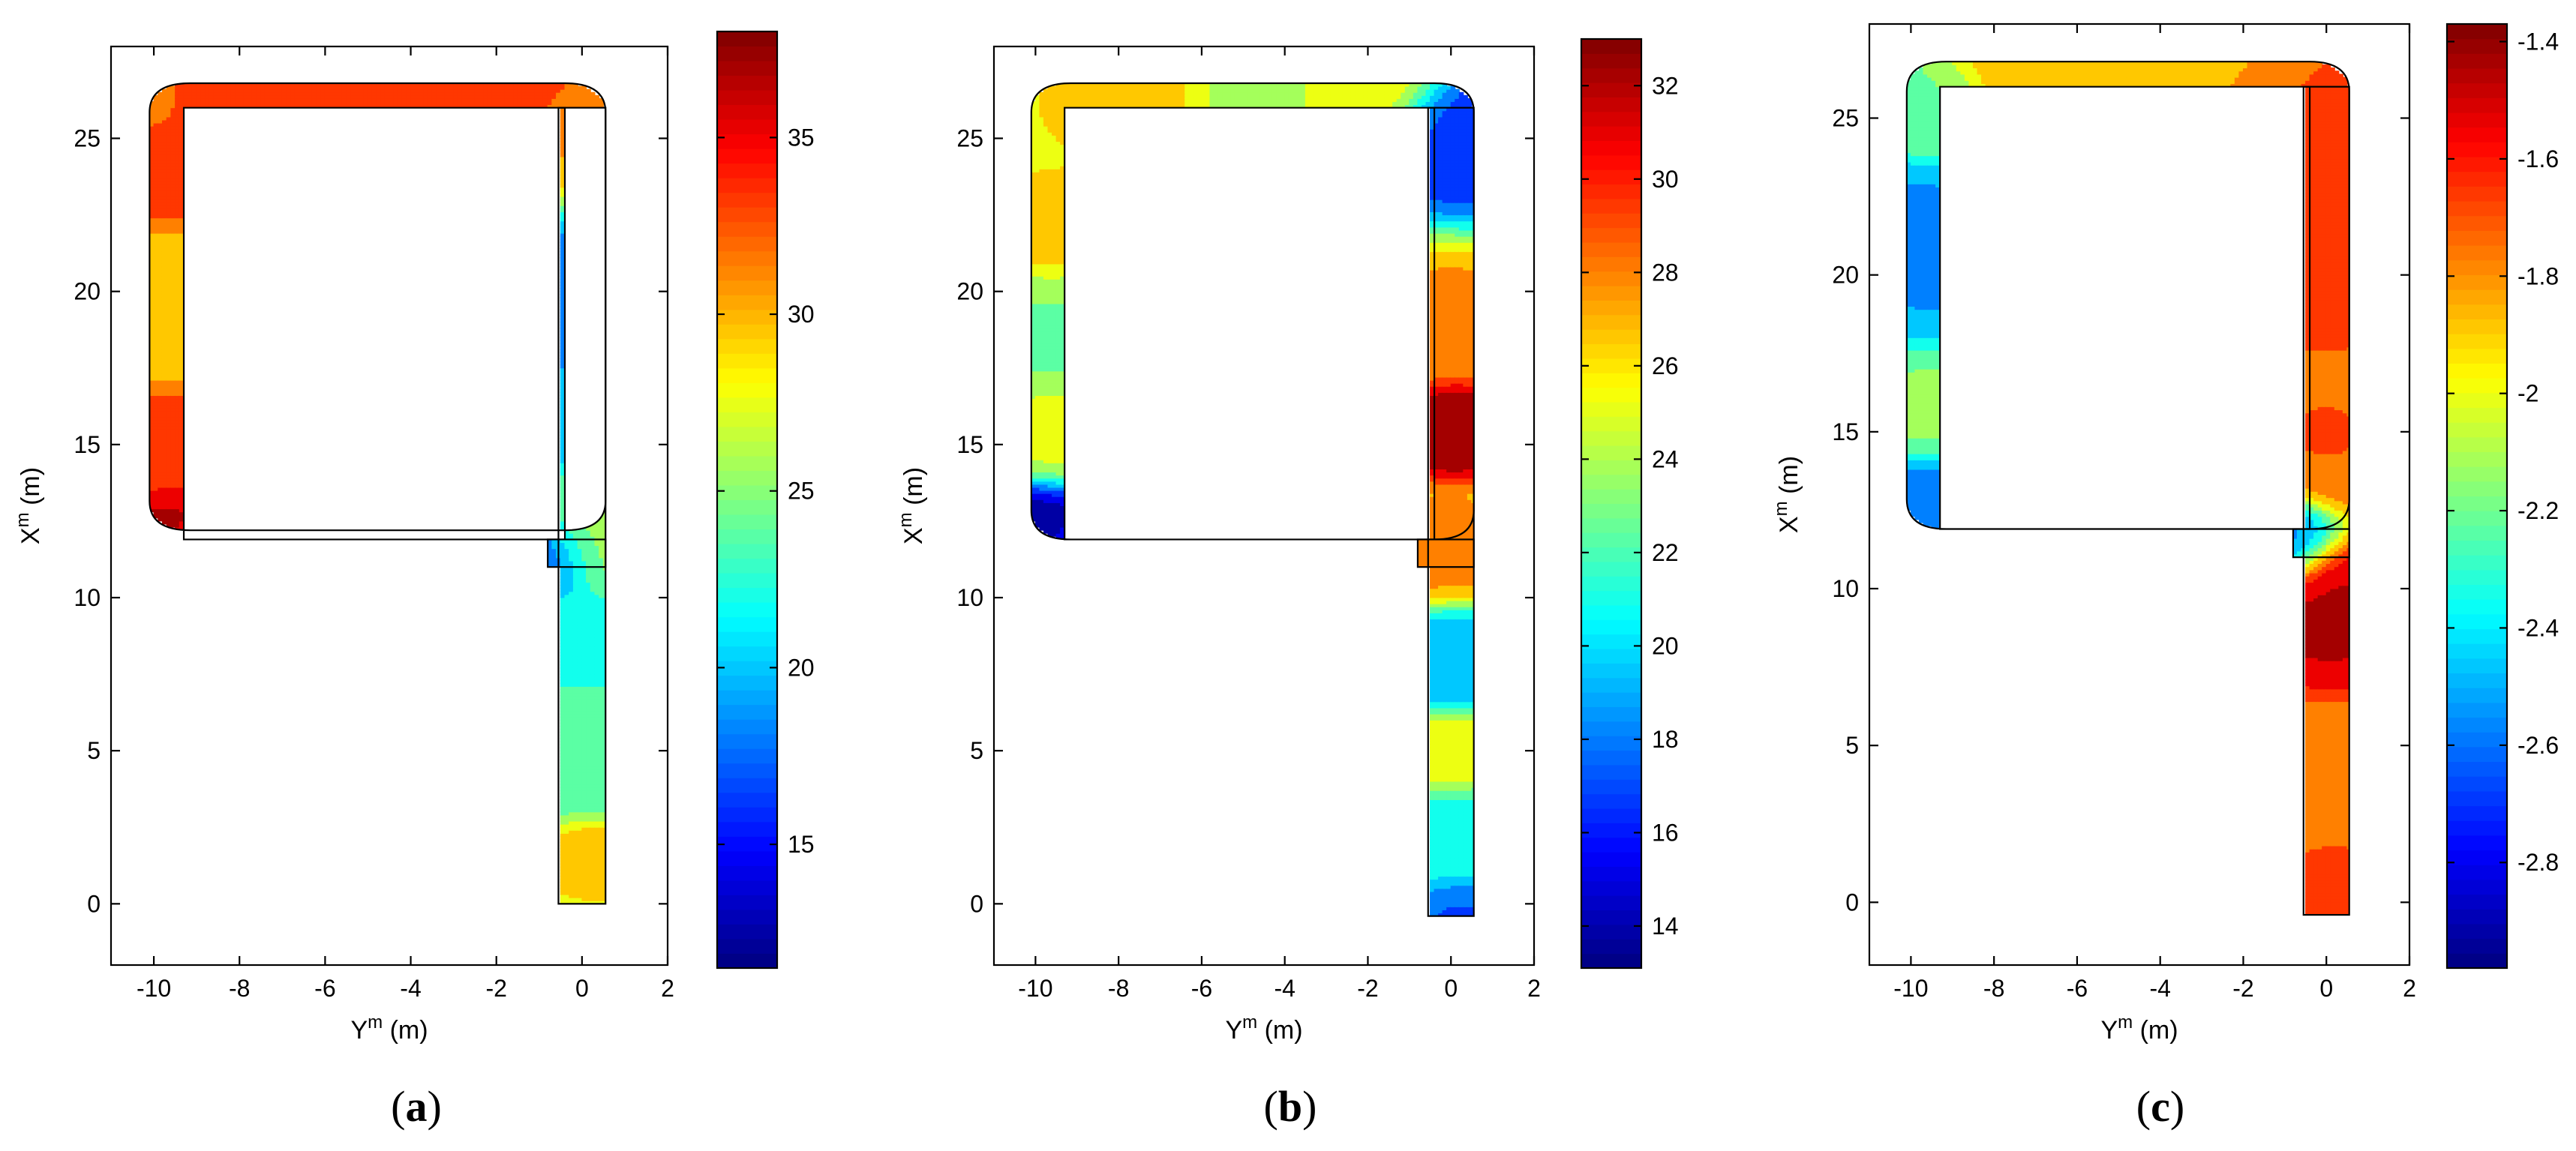 The image size is (2576, 1151). I want to click on colorbar-band, so click(747, 53).